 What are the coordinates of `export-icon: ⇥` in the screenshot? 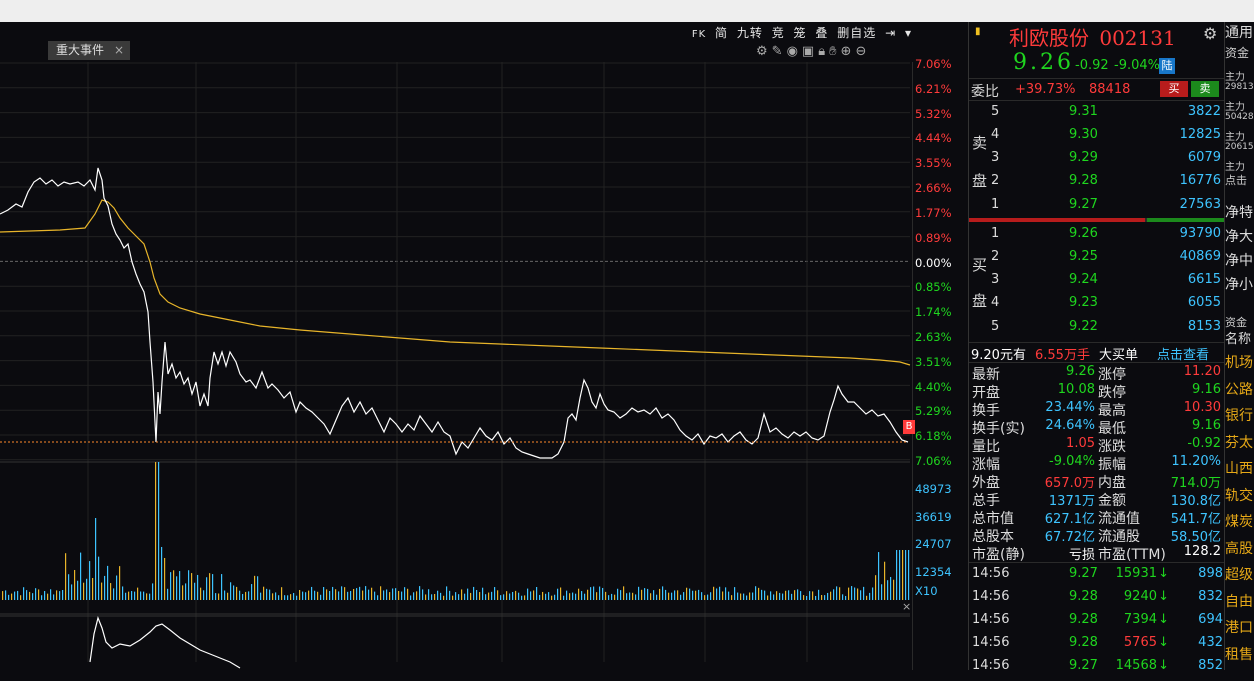 It's located at (891, 33).